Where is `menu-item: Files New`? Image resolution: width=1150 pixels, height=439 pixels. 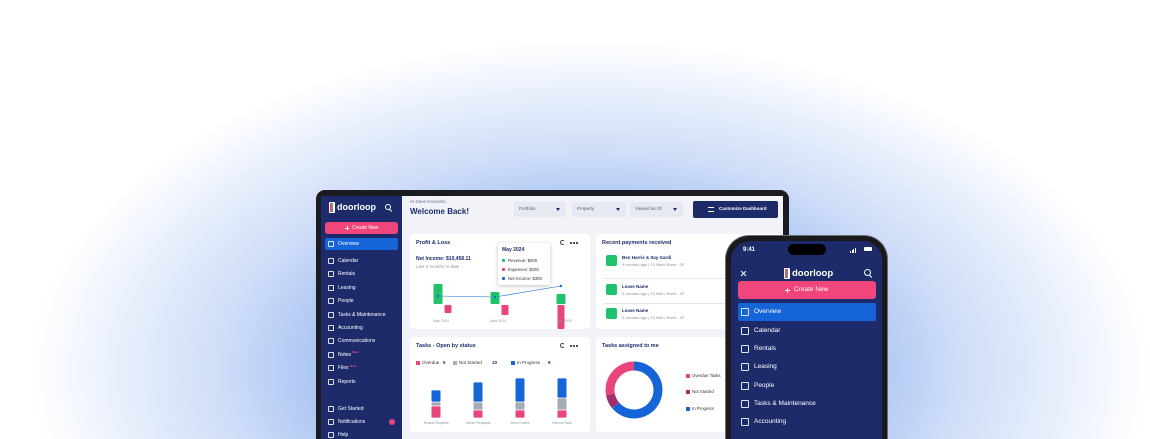
menu-item: Files New is located at coordinates (361, 368).